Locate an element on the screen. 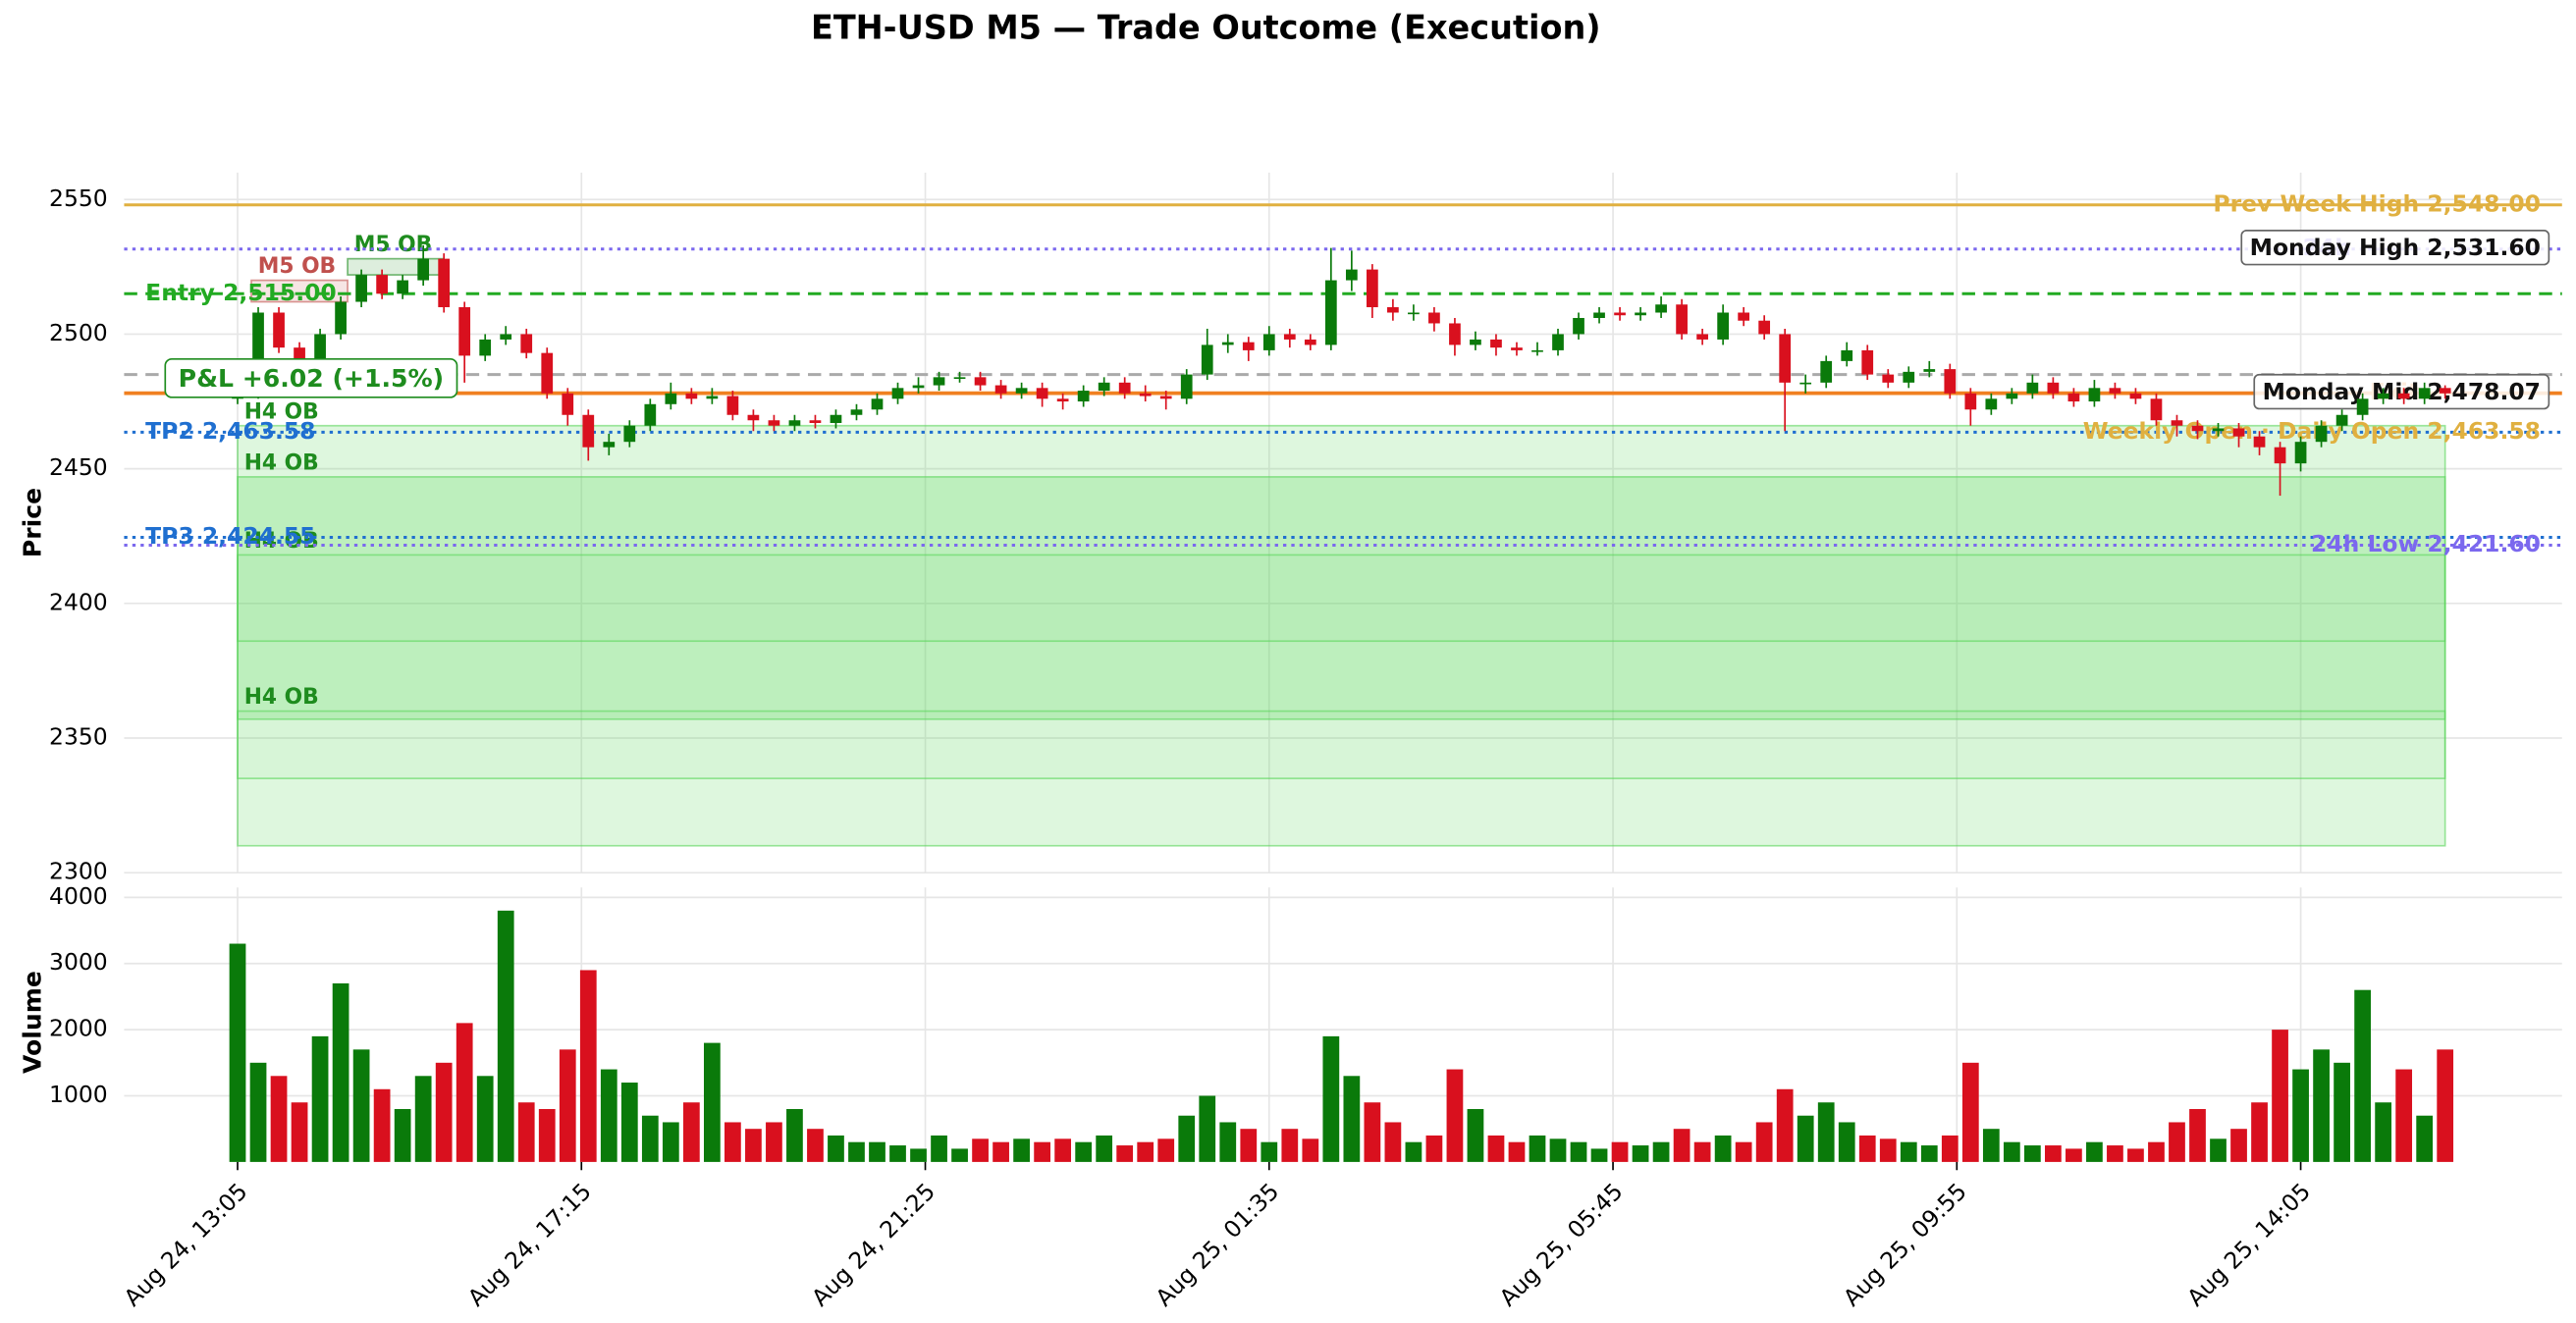  y-tick-label: 2450 is located at coordinates (78, 467).